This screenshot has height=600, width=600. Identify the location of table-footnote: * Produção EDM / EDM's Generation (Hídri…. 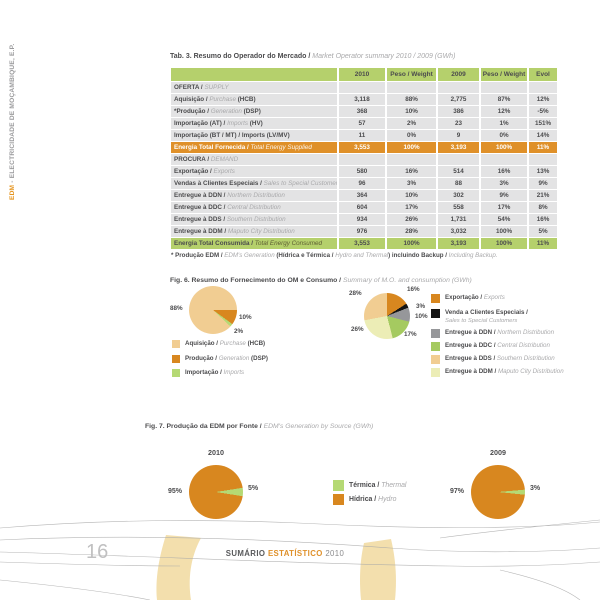
(334, 255).